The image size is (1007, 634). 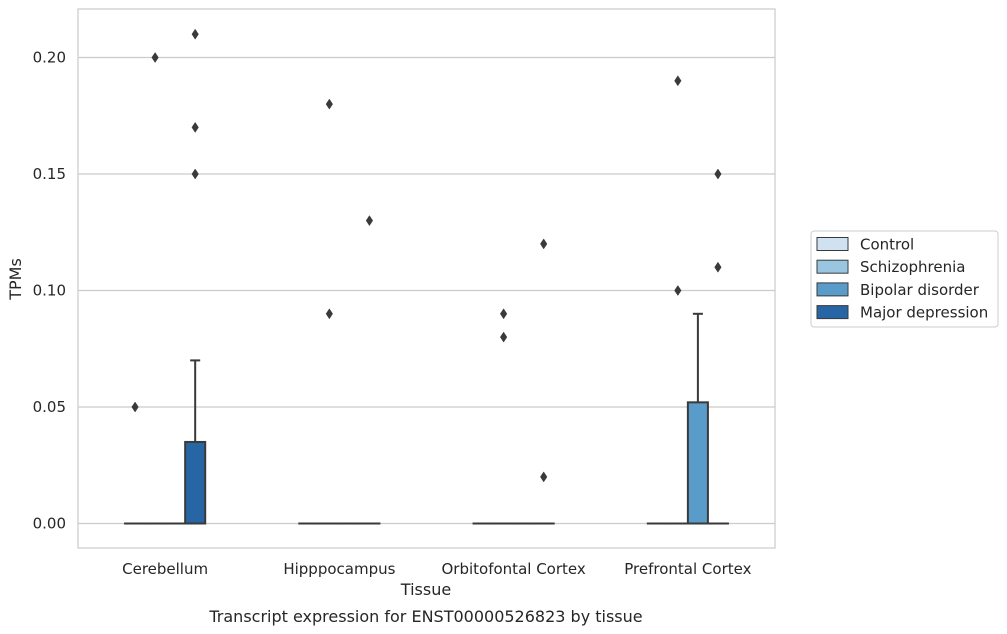 What do you see at coordinates (887, 245) in the screenshot?
I see `legend-label: Control` at bounding box center [887, 245].